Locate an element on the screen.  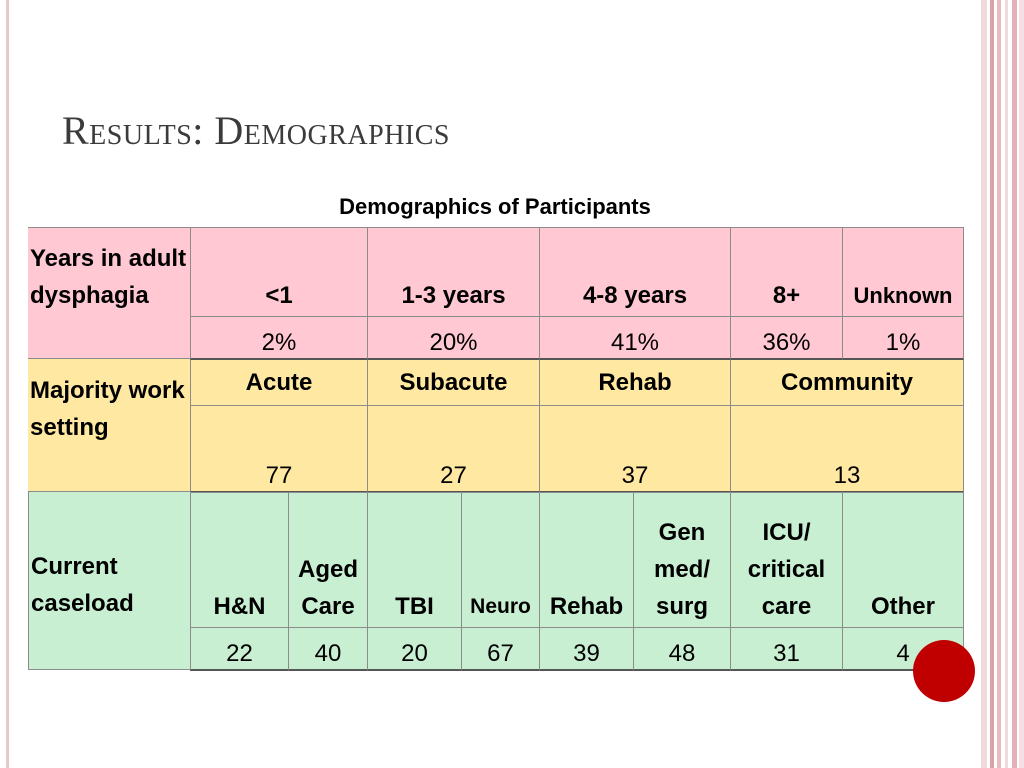
caseload-value-cell: 39 is located at coordinates (586, 649).